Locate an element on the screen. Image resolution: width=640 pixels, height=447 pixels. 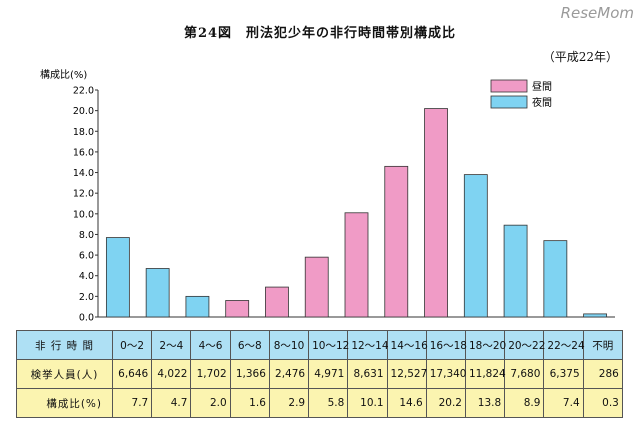
bar-0～2 is located at coordinates (117, 277).